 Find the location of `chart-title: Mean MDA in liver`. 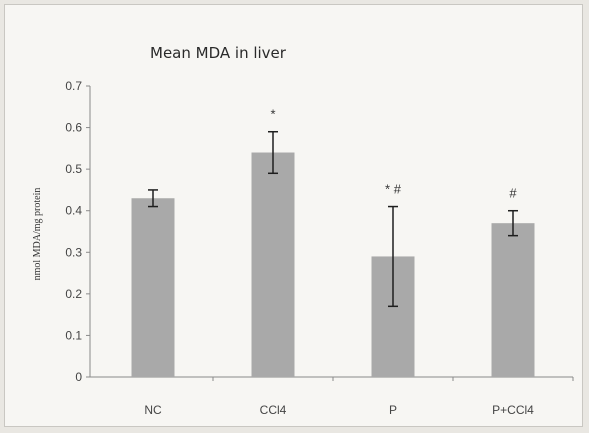

chart-title: Mean MDA in liver is located at coordinates (218, 53).